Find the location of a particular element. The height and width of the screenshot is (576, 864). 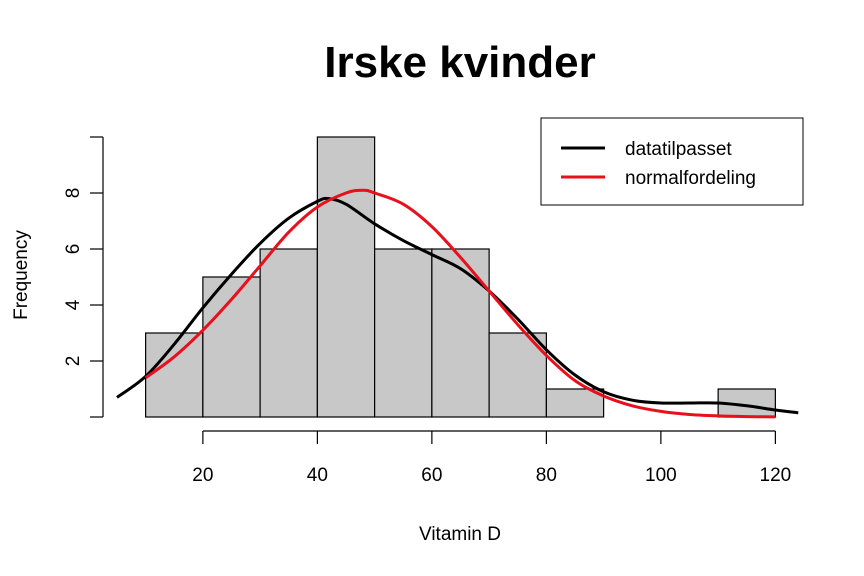

x-axis-label: Vitamin D is located at coordinates (460, 534).